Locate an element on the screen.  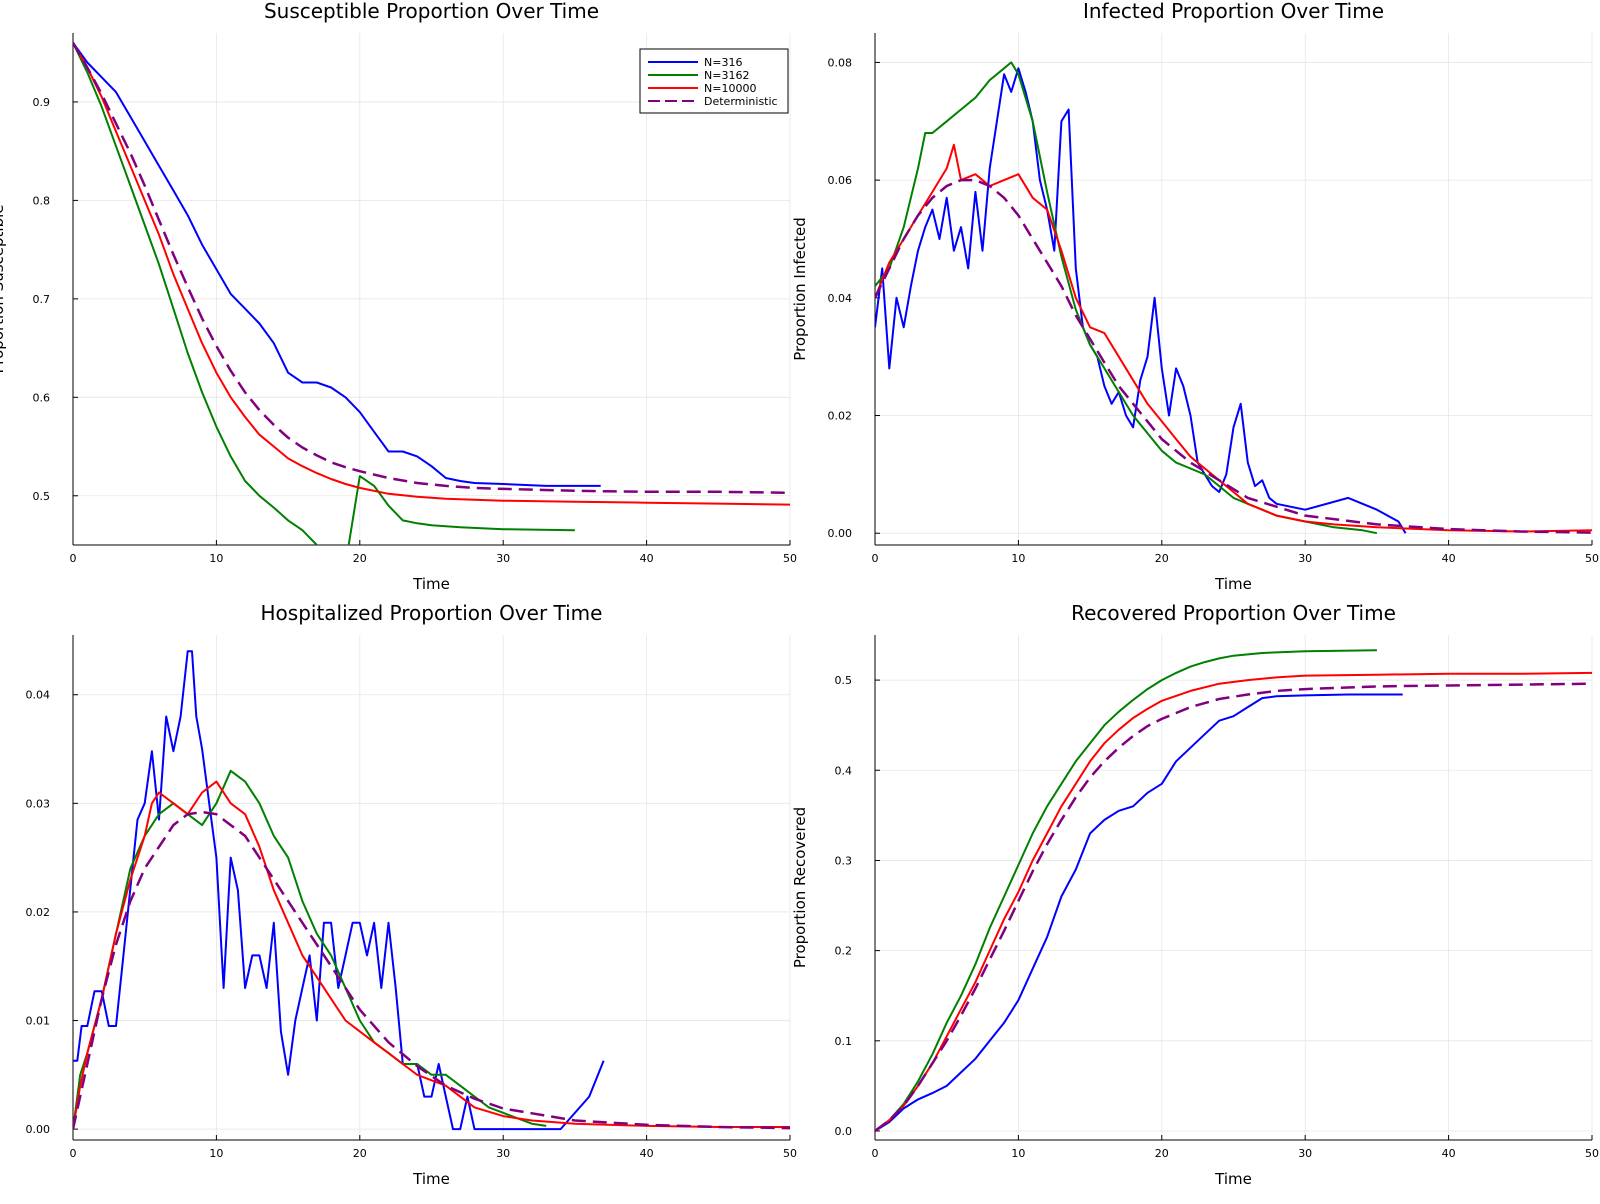
y-tick-label: 0.01 is located at coordinates (38, 1021).